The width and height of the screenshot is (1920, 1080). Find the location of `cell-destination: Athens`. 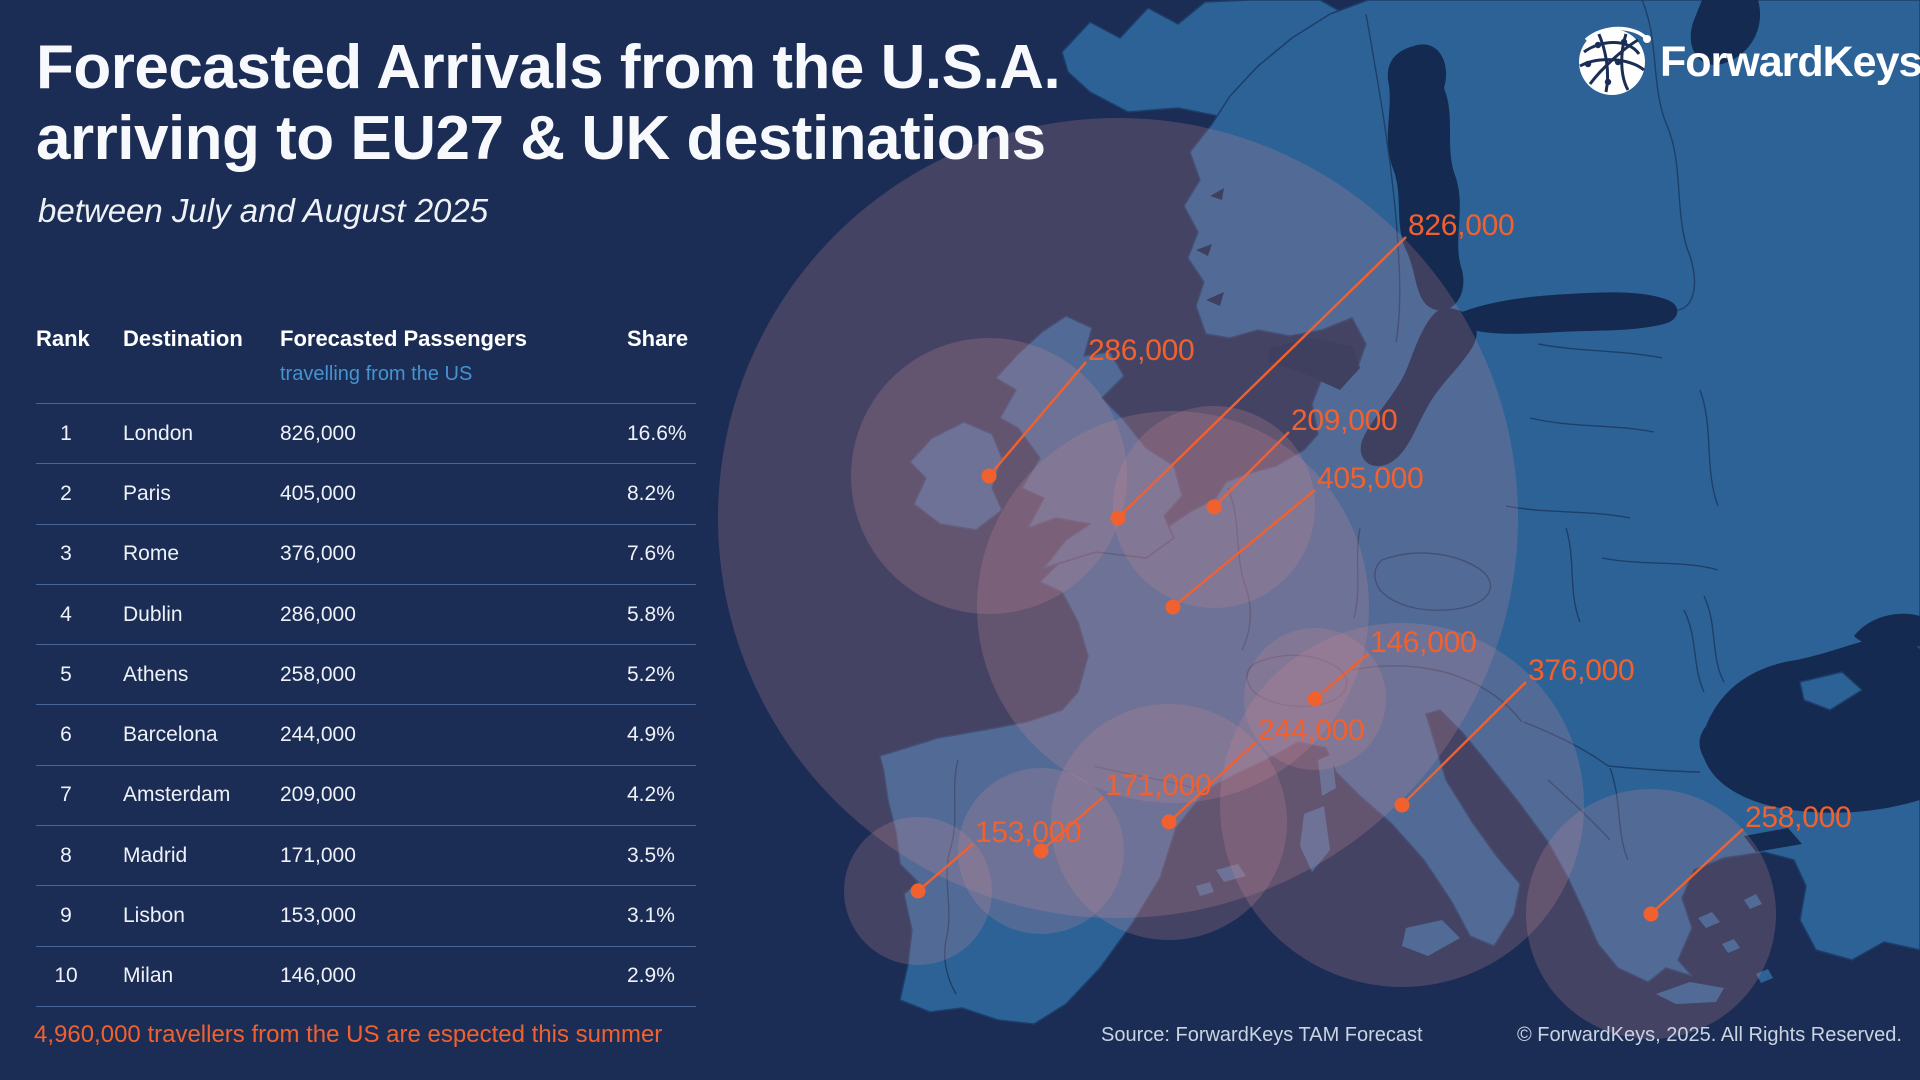

cell-destination: Athens is located at coordinates (156, 674).